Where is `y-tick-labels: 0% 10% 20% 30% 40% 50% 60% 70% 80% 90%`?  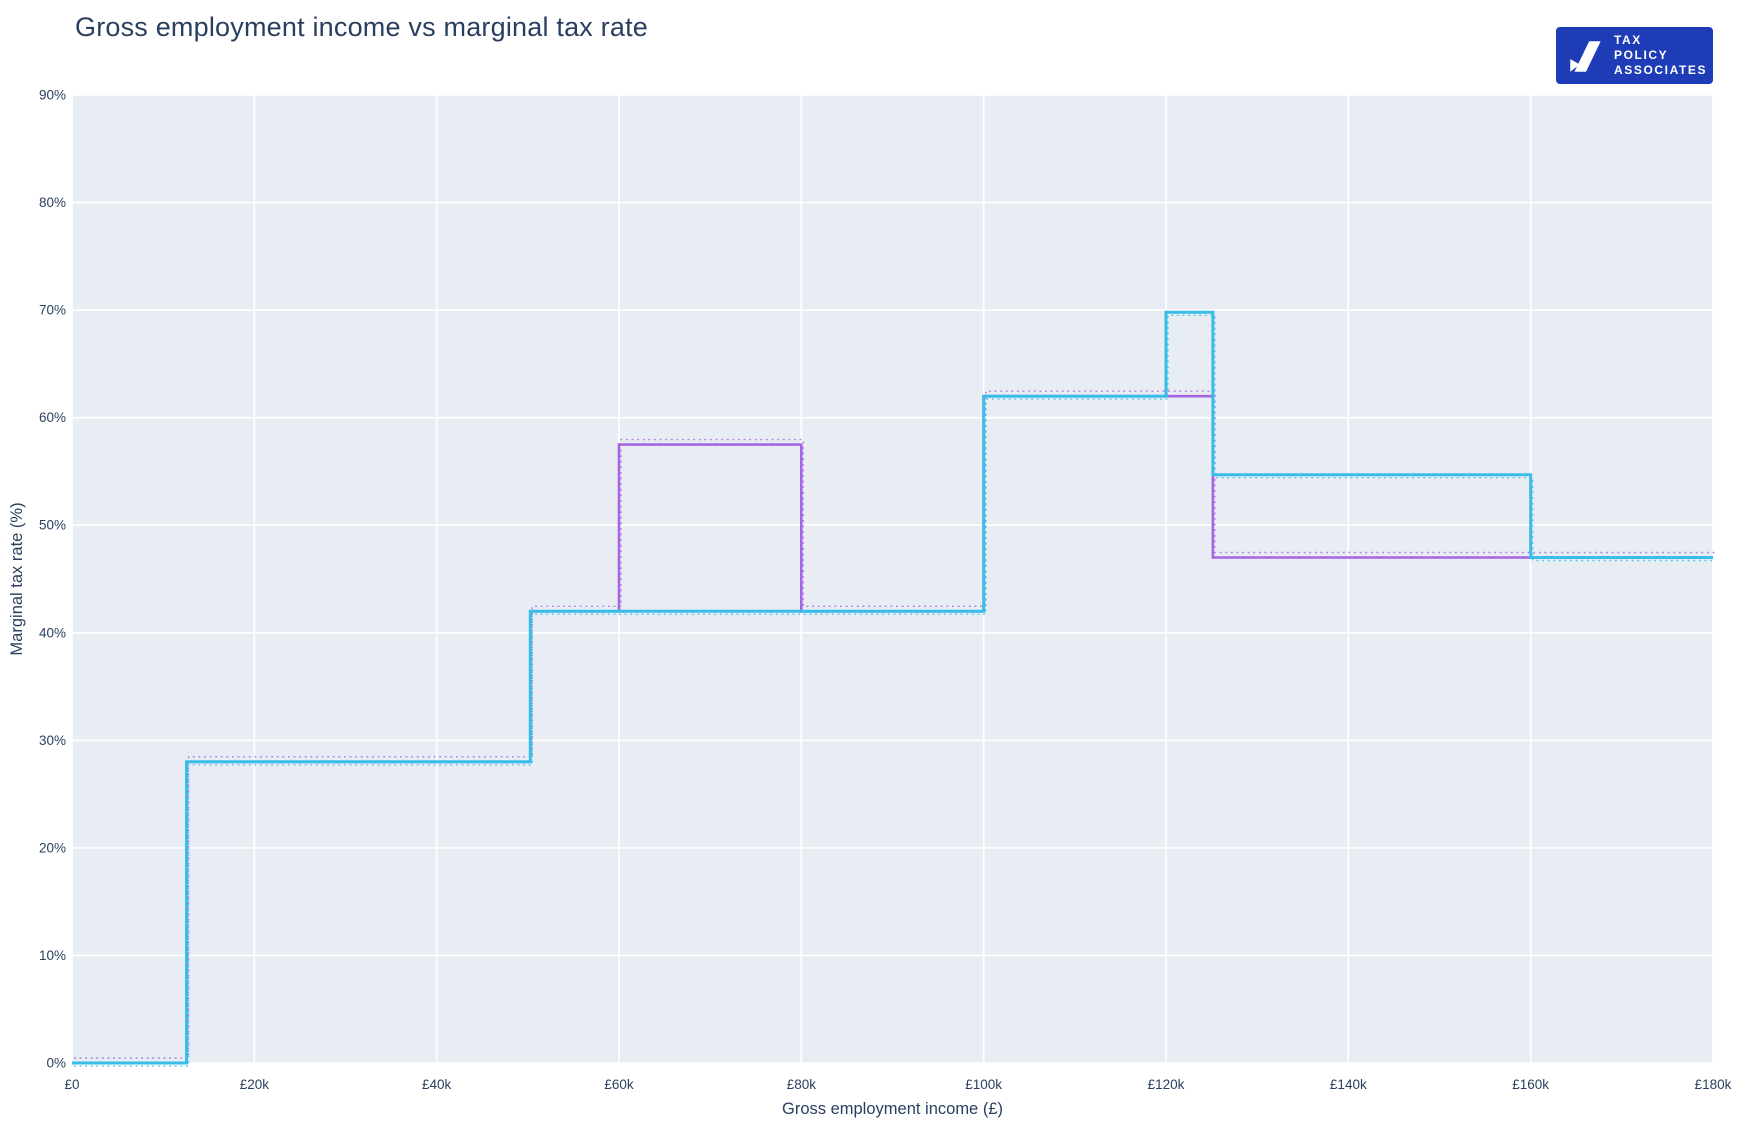
y-tick-labels: 0% 10% 20% 30% 40% 50% 60% 70% 80% 90% is located at coordinates (52, 579).